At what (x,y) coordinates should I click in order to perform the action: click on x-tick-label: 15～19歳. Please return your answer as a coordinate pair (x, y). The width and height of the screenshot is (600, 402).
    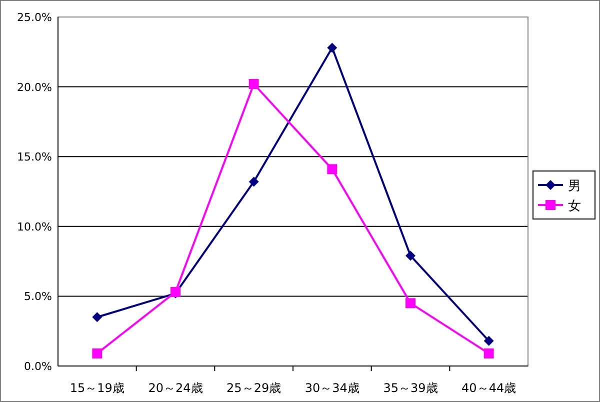
    Looking at the image, I should click on (97, 388).